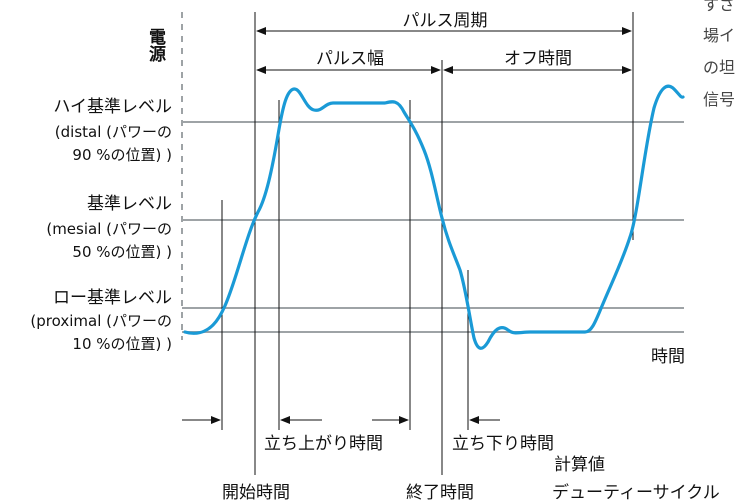 This screenshot has height=502, width=742. I want to click on level-low-line2: (proximal (パワーの, so click(101, 321).